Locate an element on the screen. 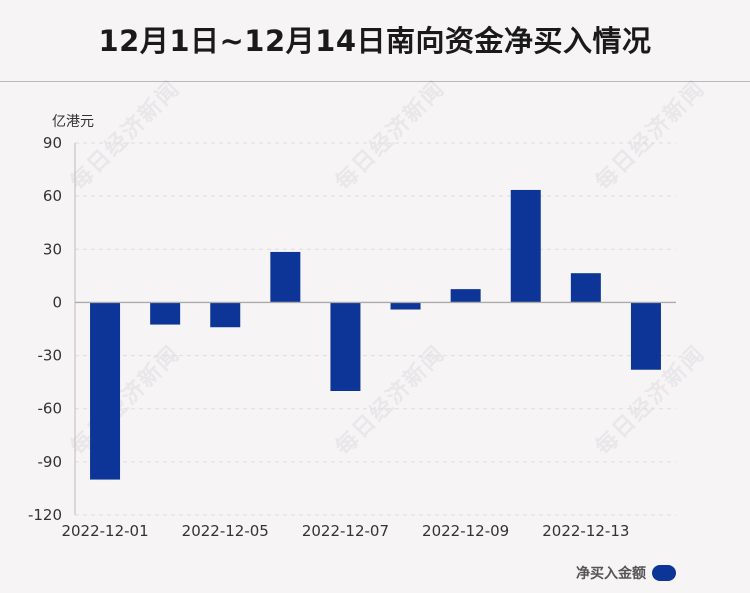 This screenshot has width=750, height=593. legend-label: 净买入金额 is located at coordinates (611, 574).